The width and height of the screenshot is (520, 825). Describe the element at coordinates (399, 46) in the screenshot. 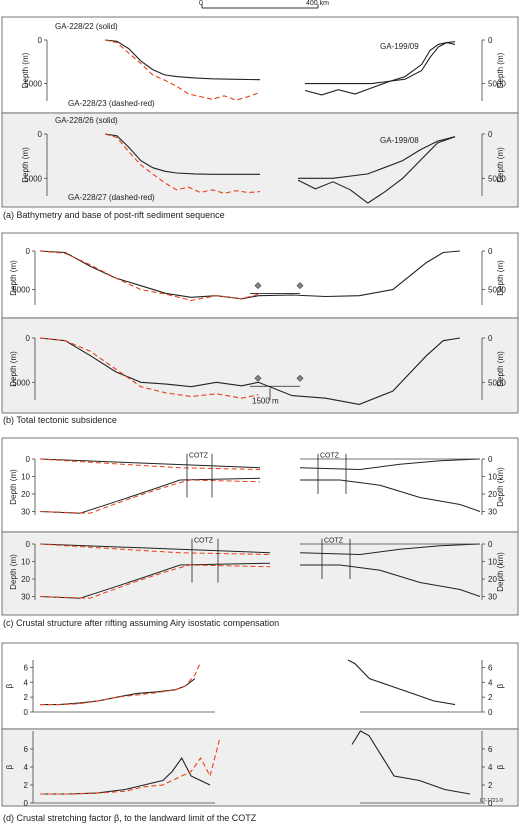

I see `line-label-right: GA-199/09` at that location.